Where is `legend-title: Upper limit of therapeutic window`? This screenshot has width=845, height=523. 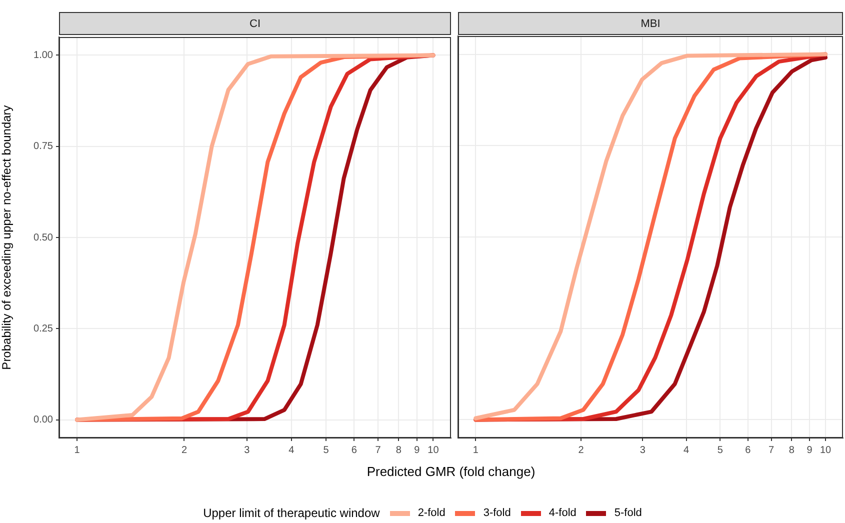
legend-title: Upper limit of therapeutic window is located at coordinates (291, 513).